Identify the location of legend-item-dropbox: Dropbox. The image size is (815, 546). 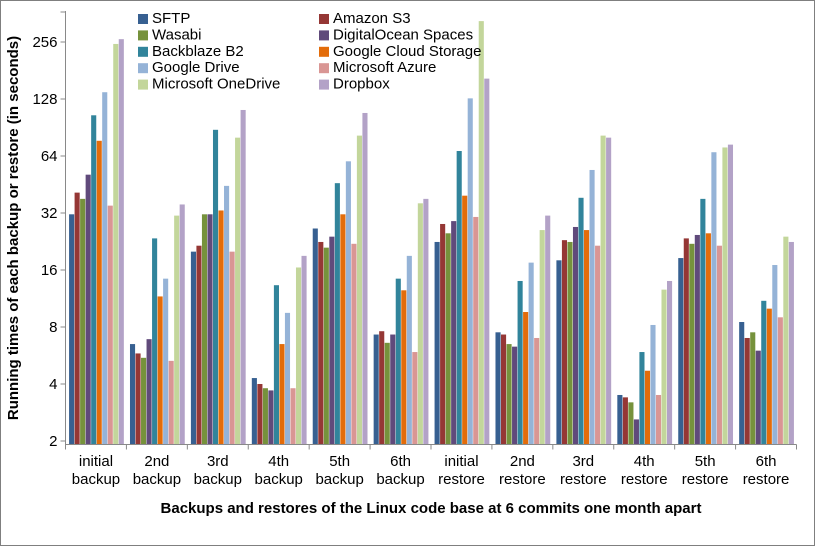
(354, 84).